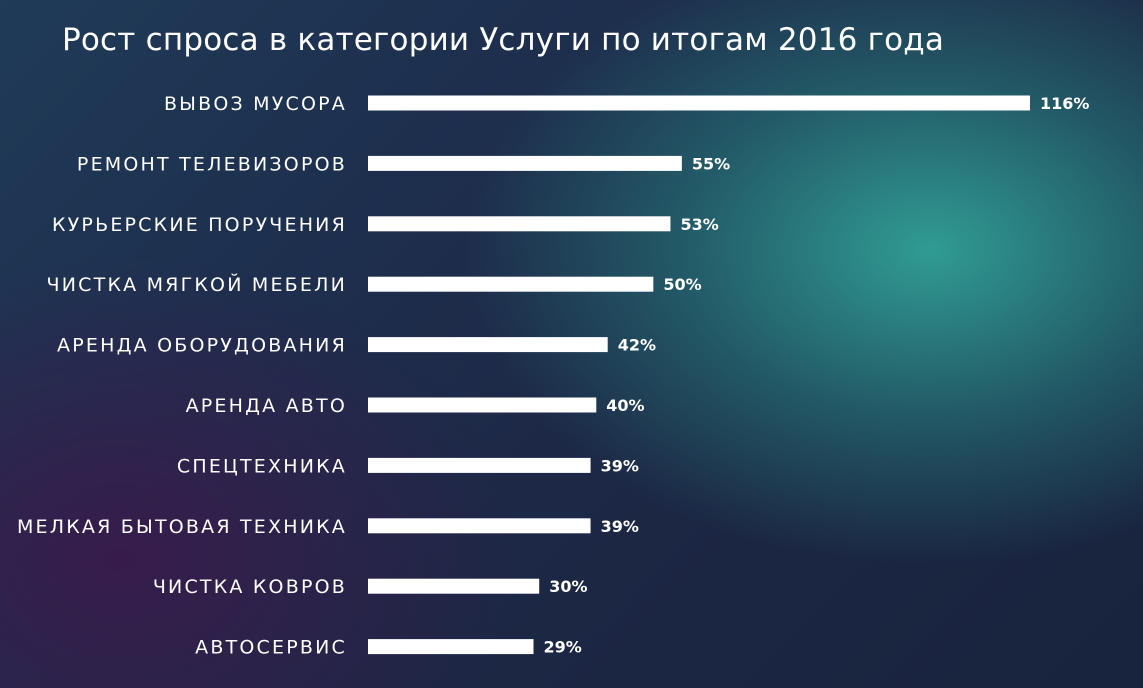 This screenshot has width=1143, height=688. I want to click on value-label: 116%, so click(1064, 103).